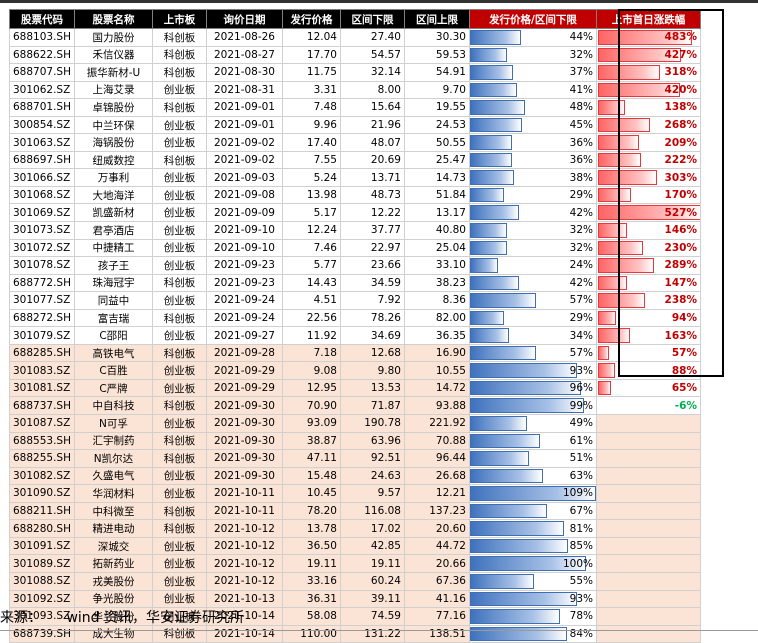  What do you see at coordinates (577, 563) in the screenshot?
I see `ratio-label: 100%` at bounding box center [577, 563].